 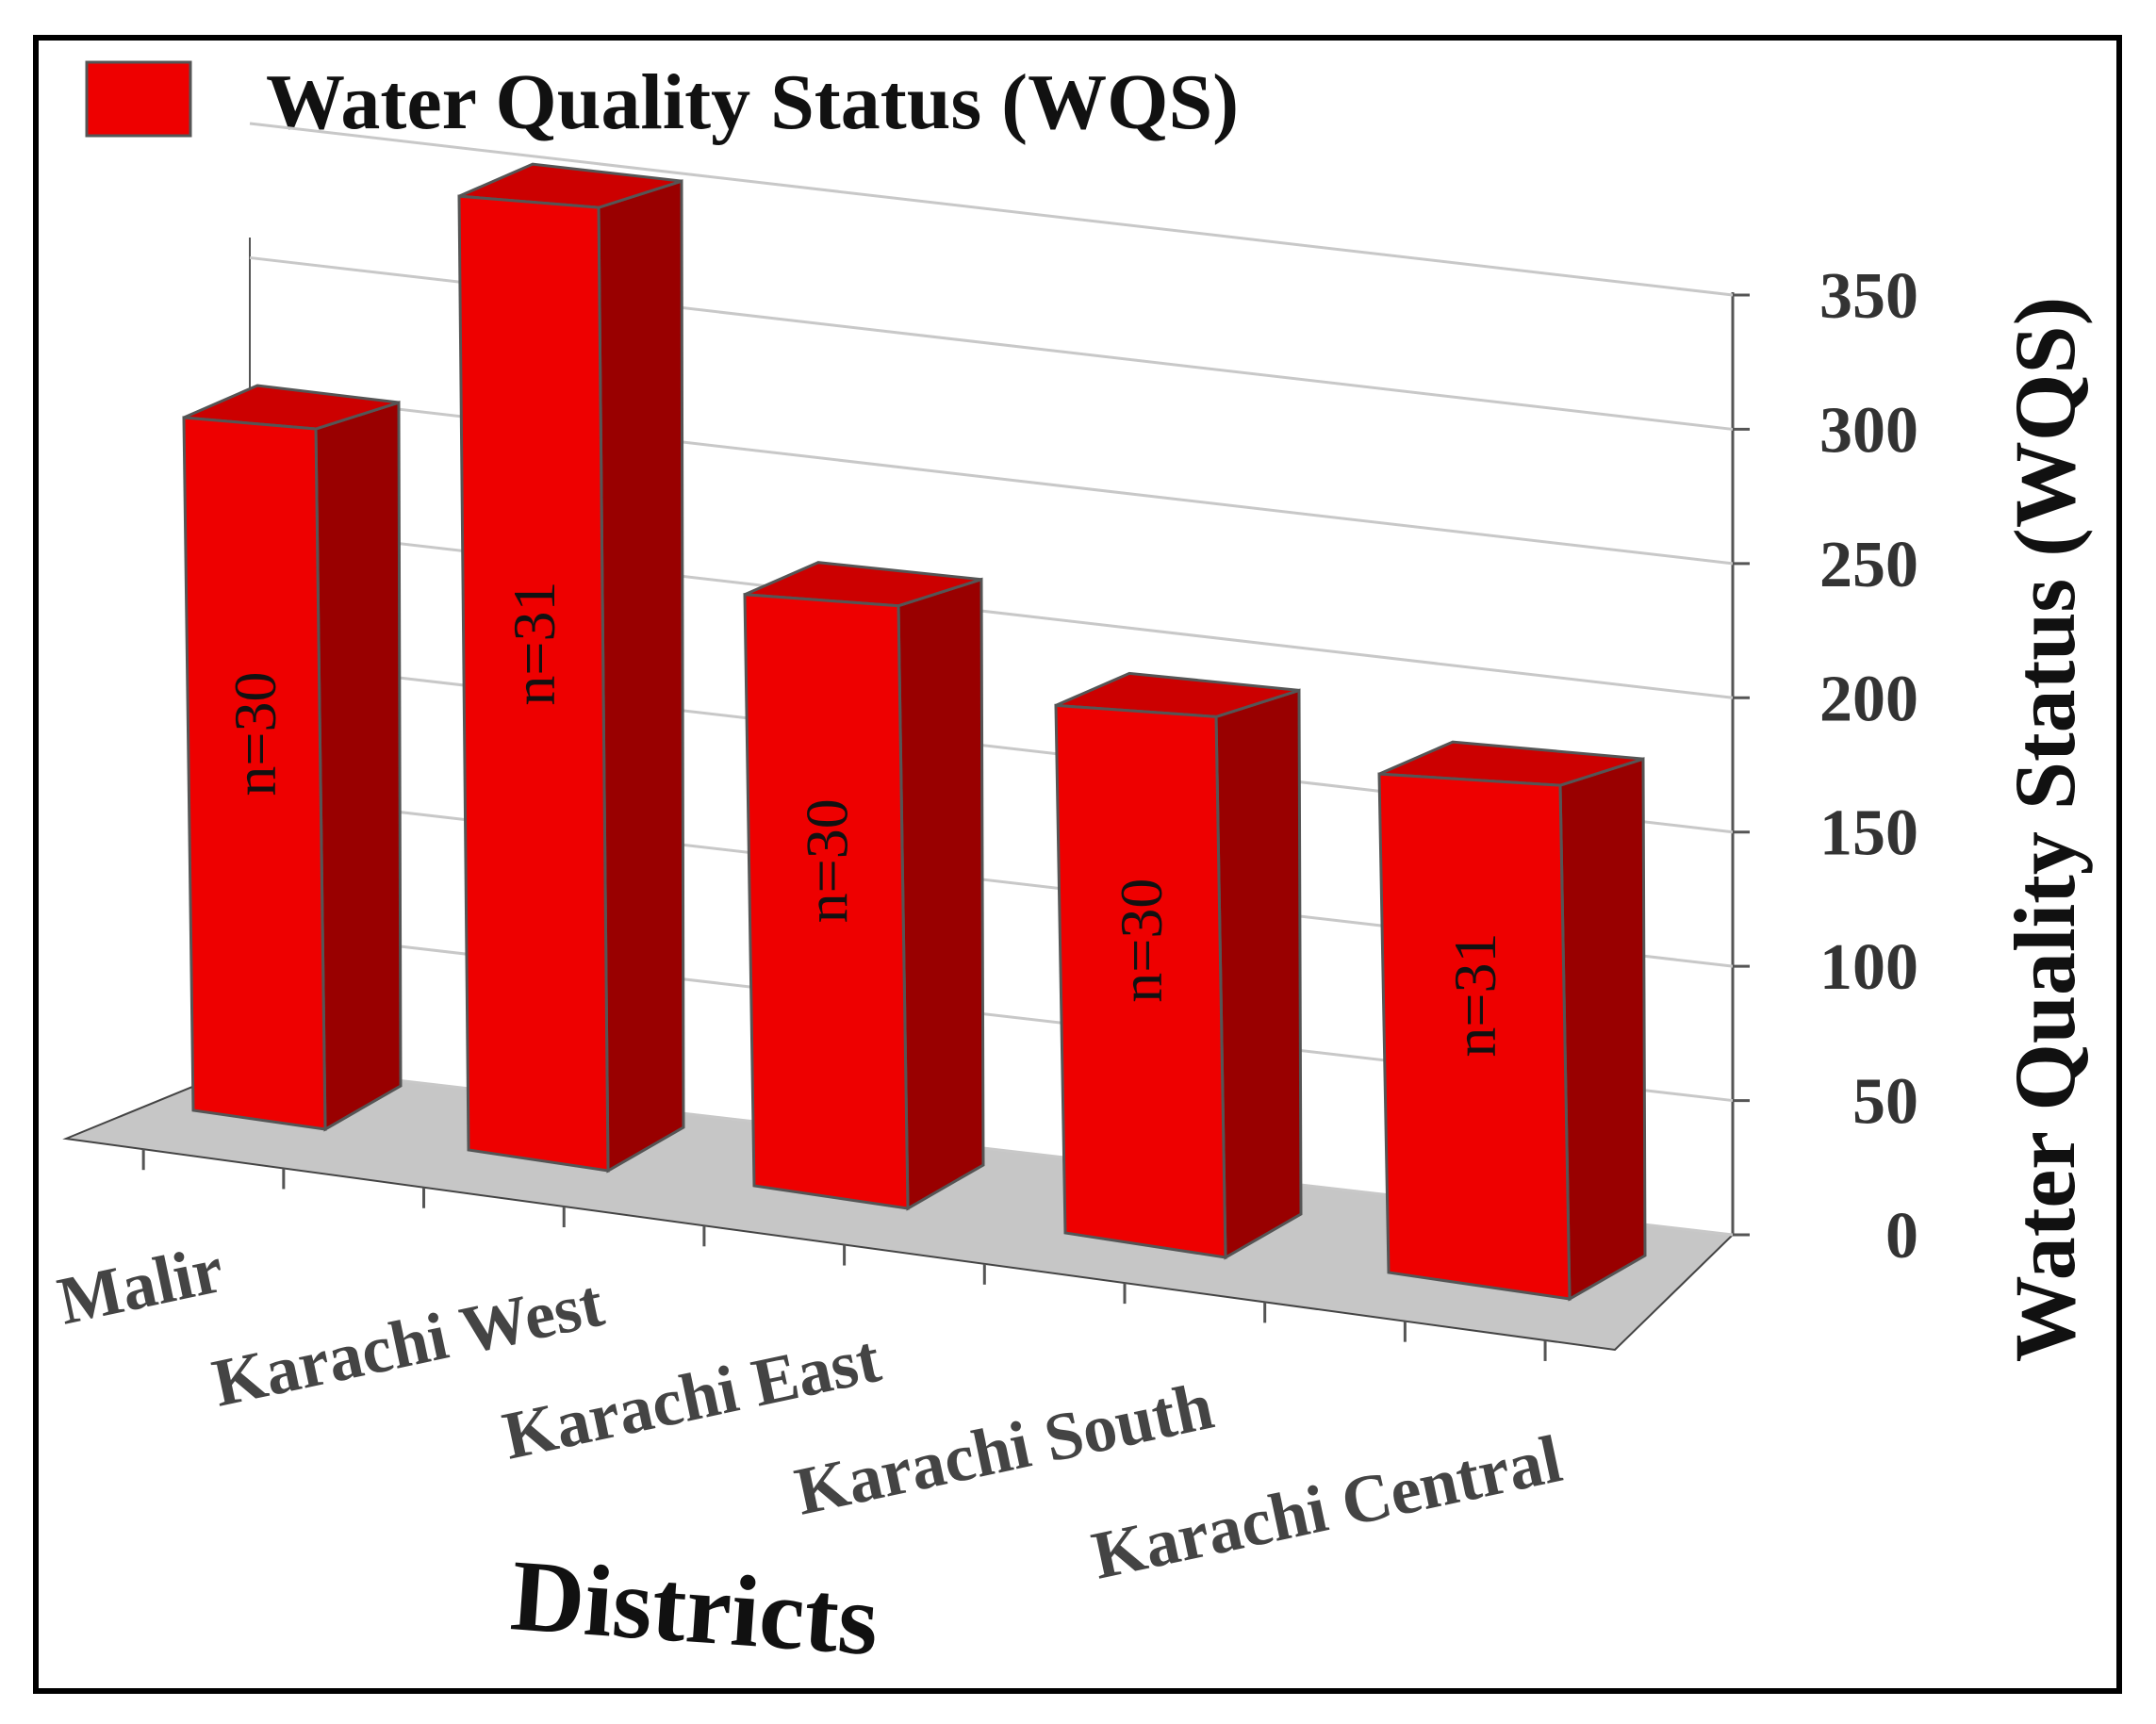 I want to click on y-tick-label: 300, so click(x=1868, y=430).